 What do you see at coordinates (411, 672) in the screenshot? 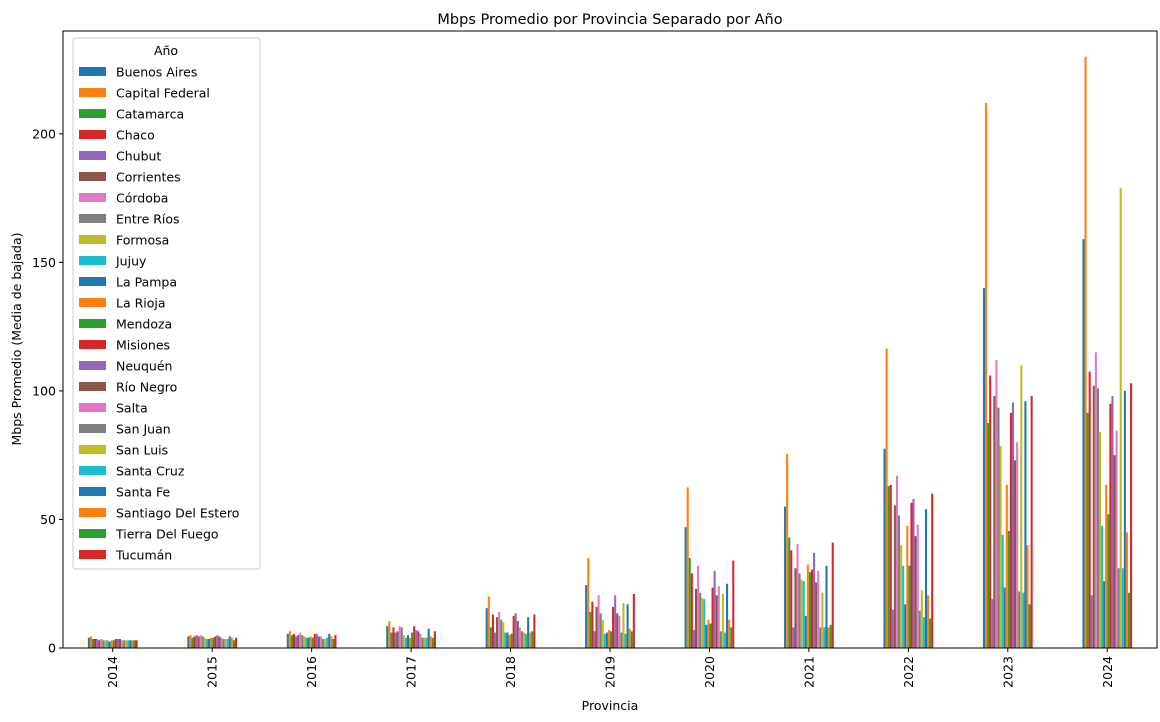
I see `x-tick-label: 2017` at bounding box center [411, 672].